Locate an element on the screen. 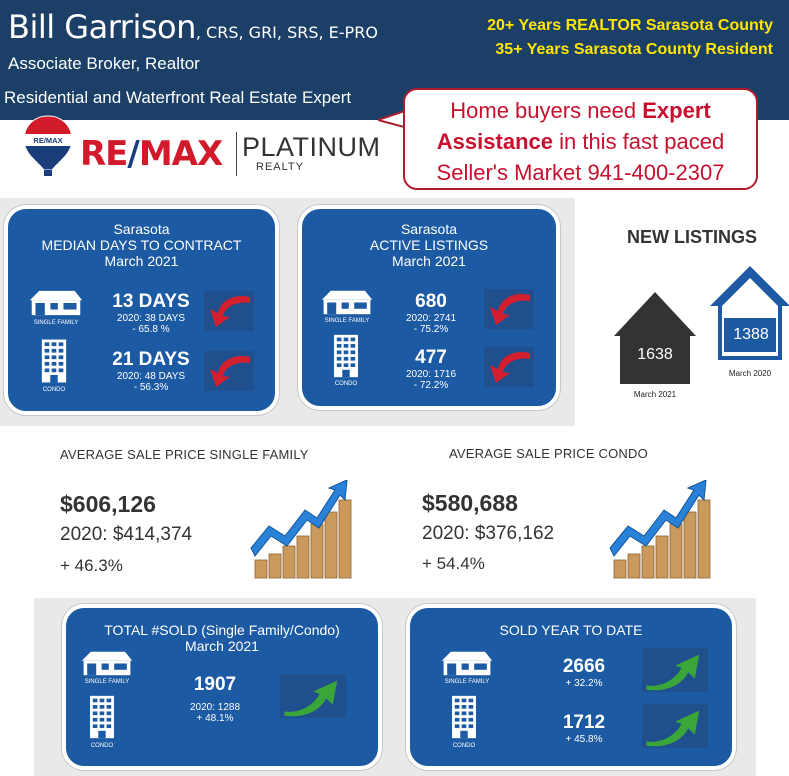 This screenshot has height=776, width=789. agent-title: Associate Broker, Realtor is located at coordinates (104, 63).